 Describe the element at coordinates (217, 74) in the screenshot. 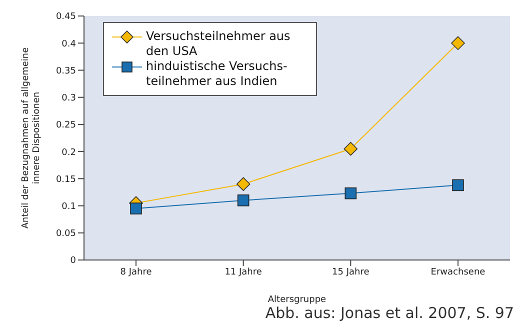

I see `legend-label: hinduistische Versuchs-teilnehmer aus Indien` at that location.